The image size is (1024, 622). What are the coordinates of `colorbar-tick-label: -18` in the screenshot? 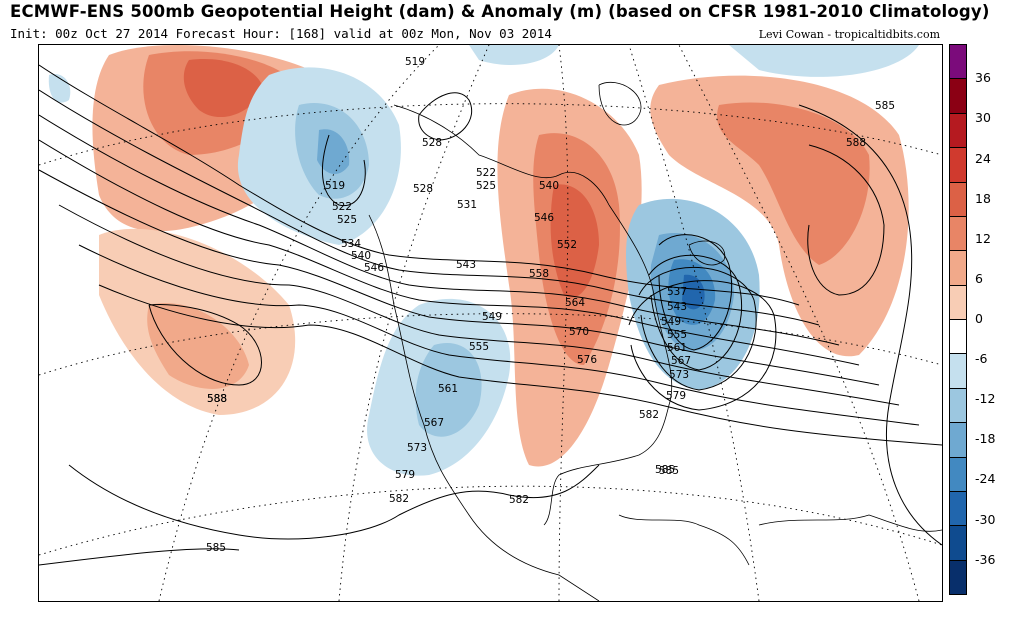 It's located at (985, 439).